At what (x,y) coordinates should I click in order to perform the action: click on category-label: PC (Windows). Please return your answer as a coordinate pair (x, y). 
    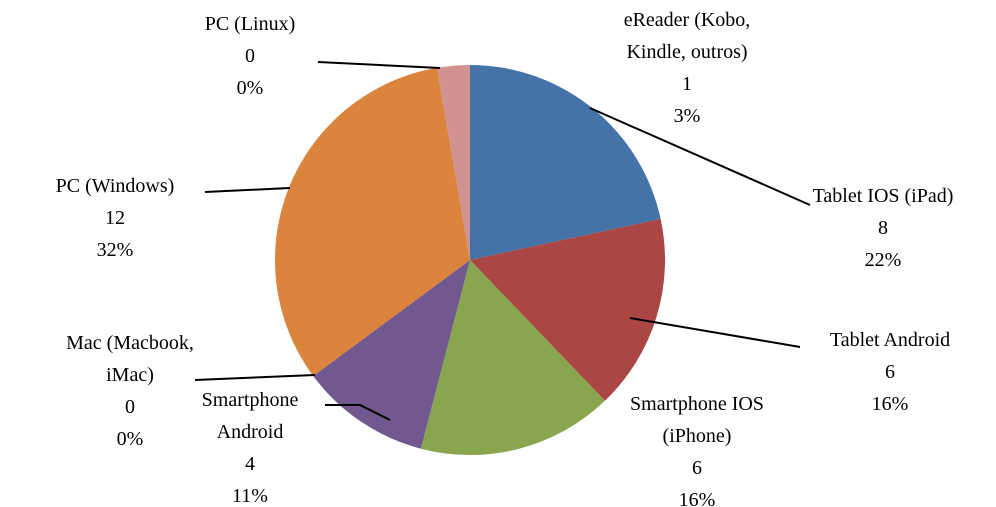
    Looking at the image, I should click on (115, 186).